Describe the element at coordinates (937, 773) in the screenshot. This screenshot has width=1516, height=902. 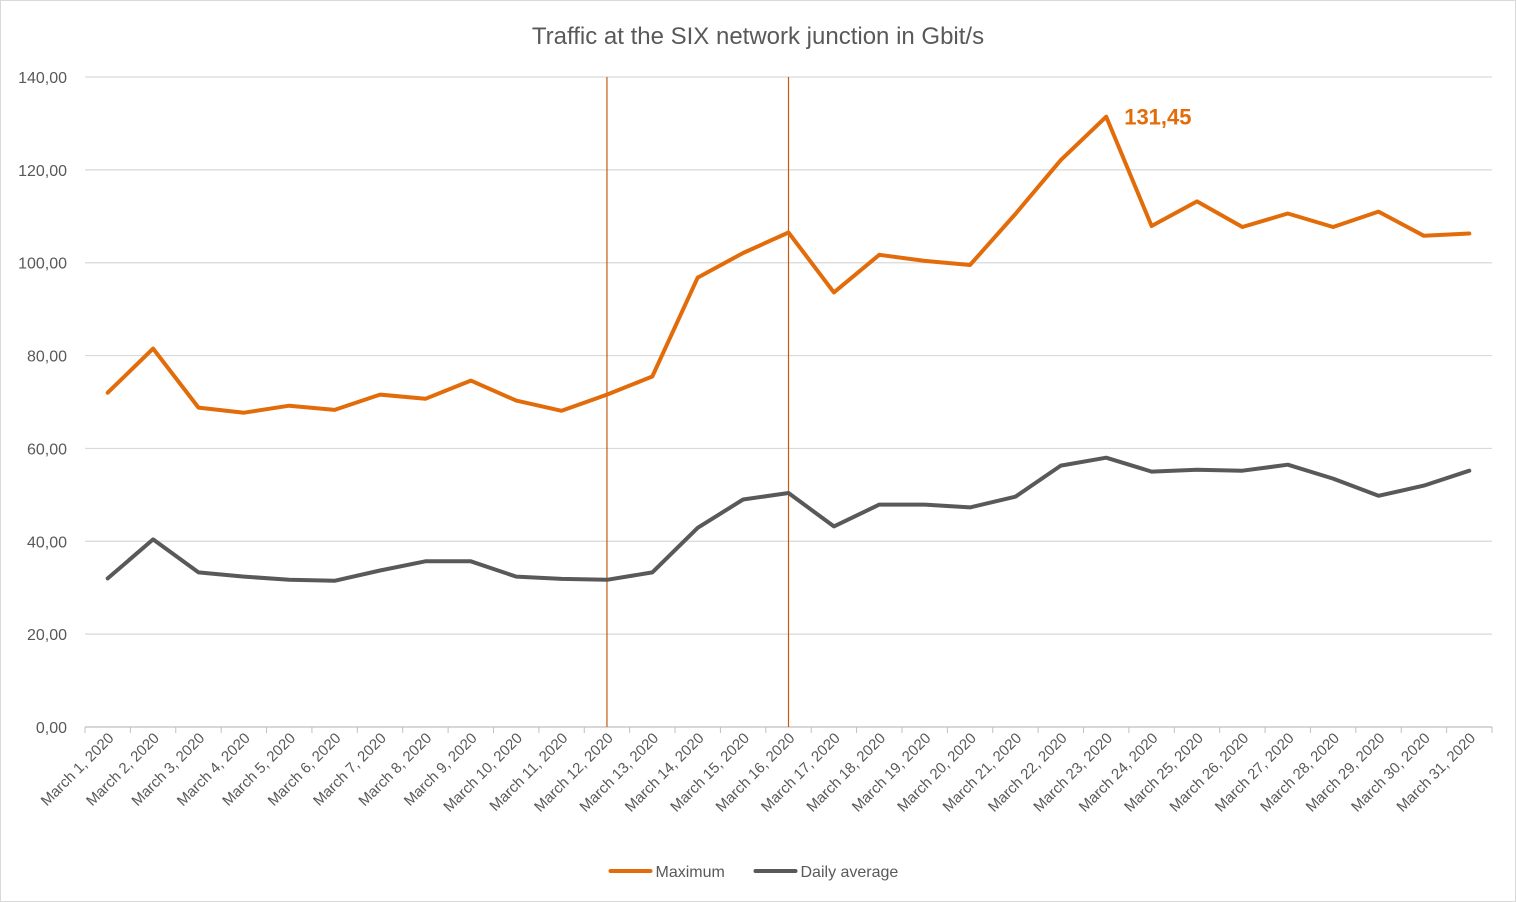
I see `x-tick-label: March 20, 2020` at that location.